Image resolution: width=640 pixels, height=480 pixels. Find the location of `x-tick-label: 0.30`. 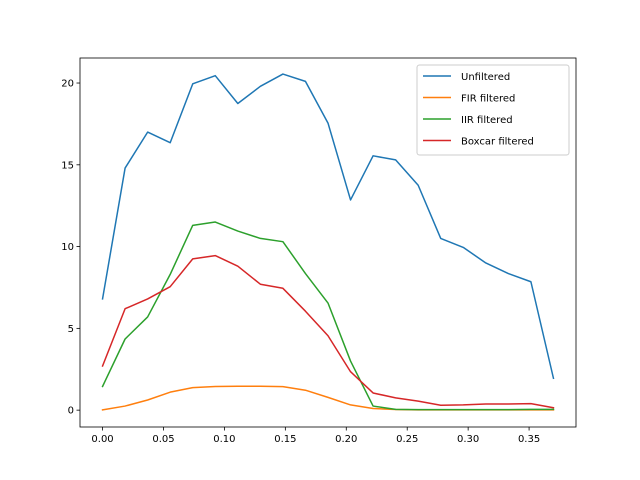

x-tick-label: 0.30 is located at coordinates (468, 439).